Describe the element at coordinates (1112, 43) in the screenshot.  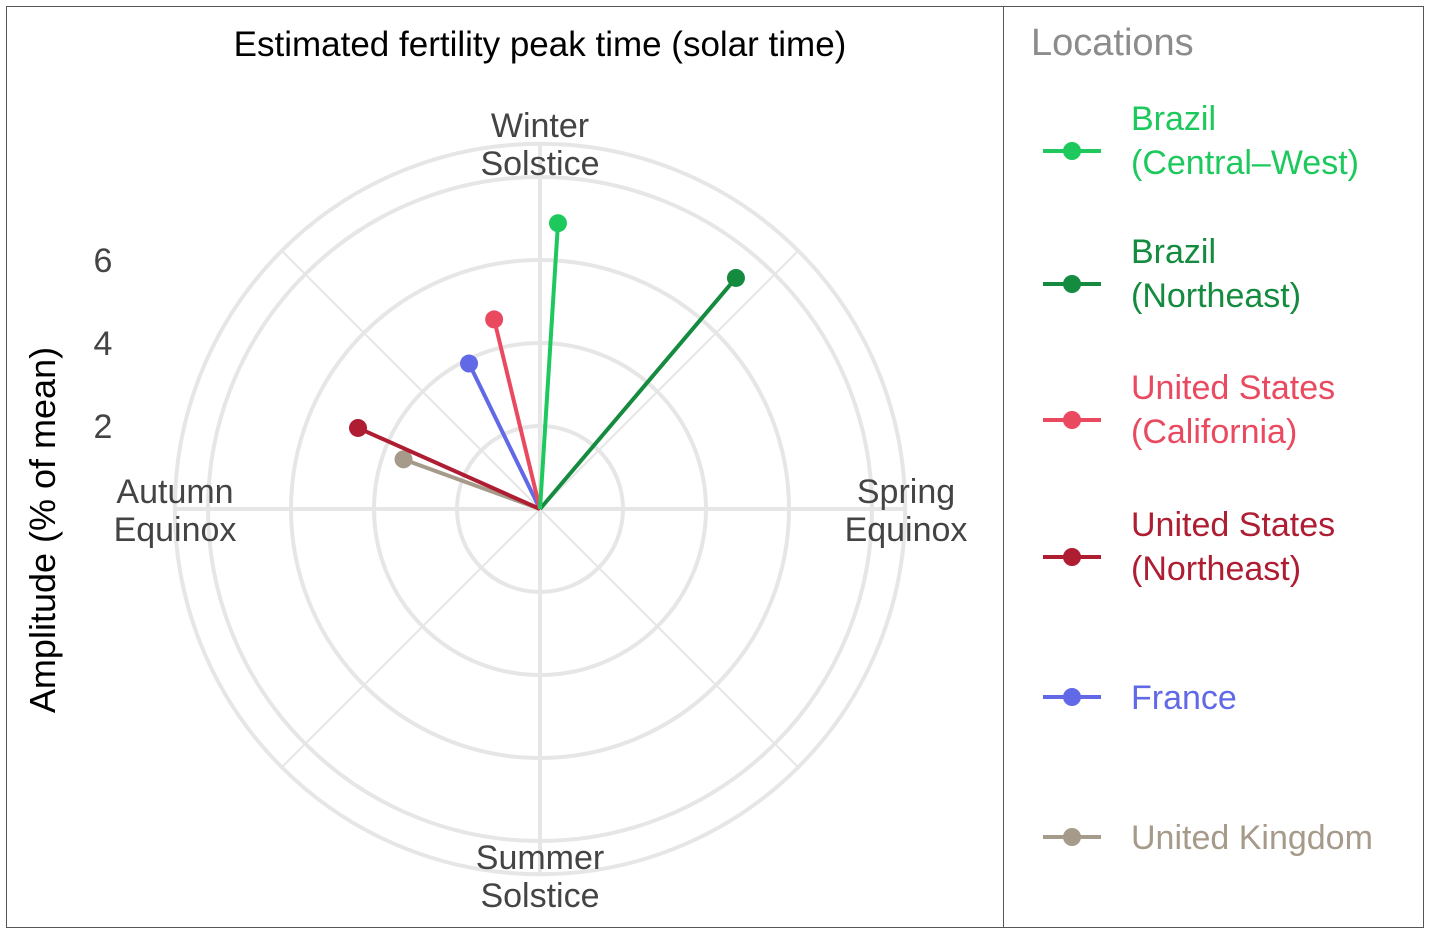
I see `legend-title: Locations` at that location.